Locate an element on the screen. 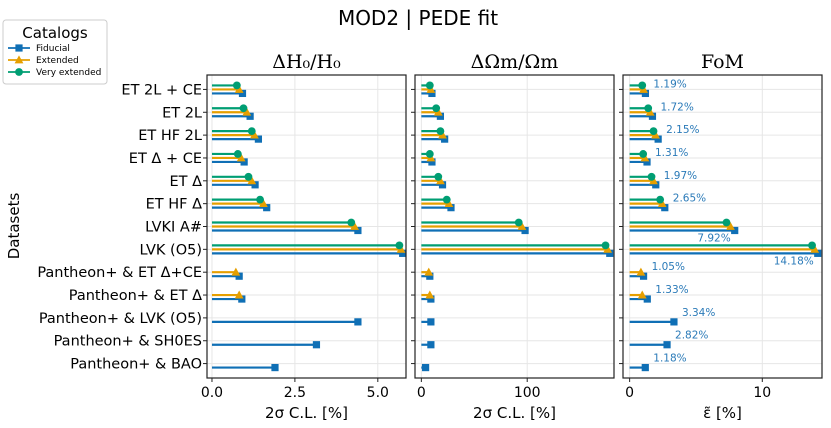  value-annotation: 1.19% is located at coordinates (669, 84).